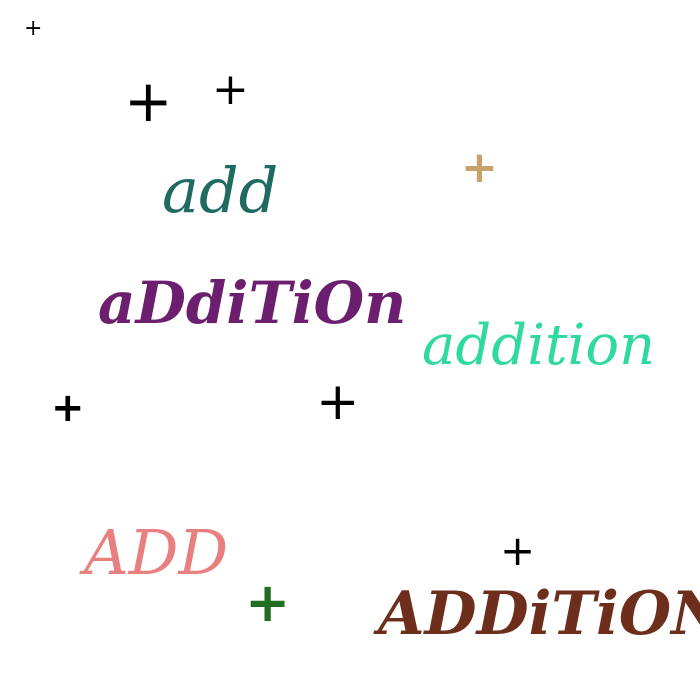 The width and height of the screenshot is (700, 700). I want to click on word-addition-mixed-case: aDdiTiOn, so click(252, 303).